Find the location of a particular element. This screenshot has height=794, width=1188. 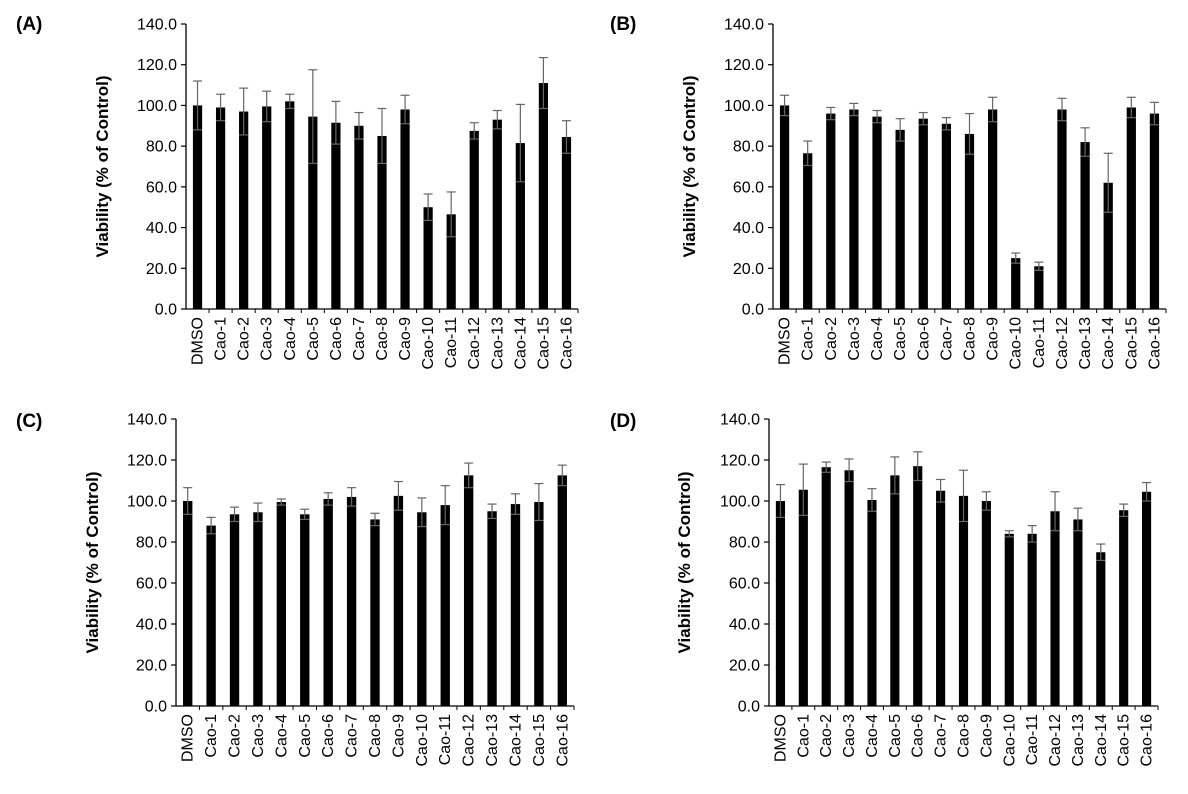

panel-label: (B) is located at coordinates (623, 24).